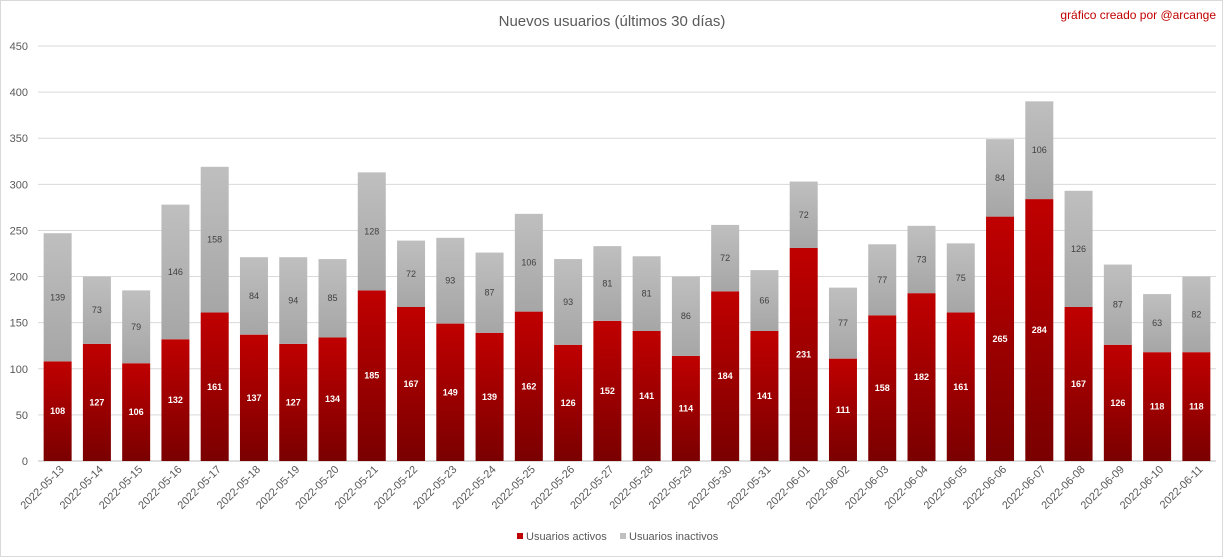 The image size is (1223, 557). I want to click on legend-label-active: Usuarios activos, so click(566, 537).